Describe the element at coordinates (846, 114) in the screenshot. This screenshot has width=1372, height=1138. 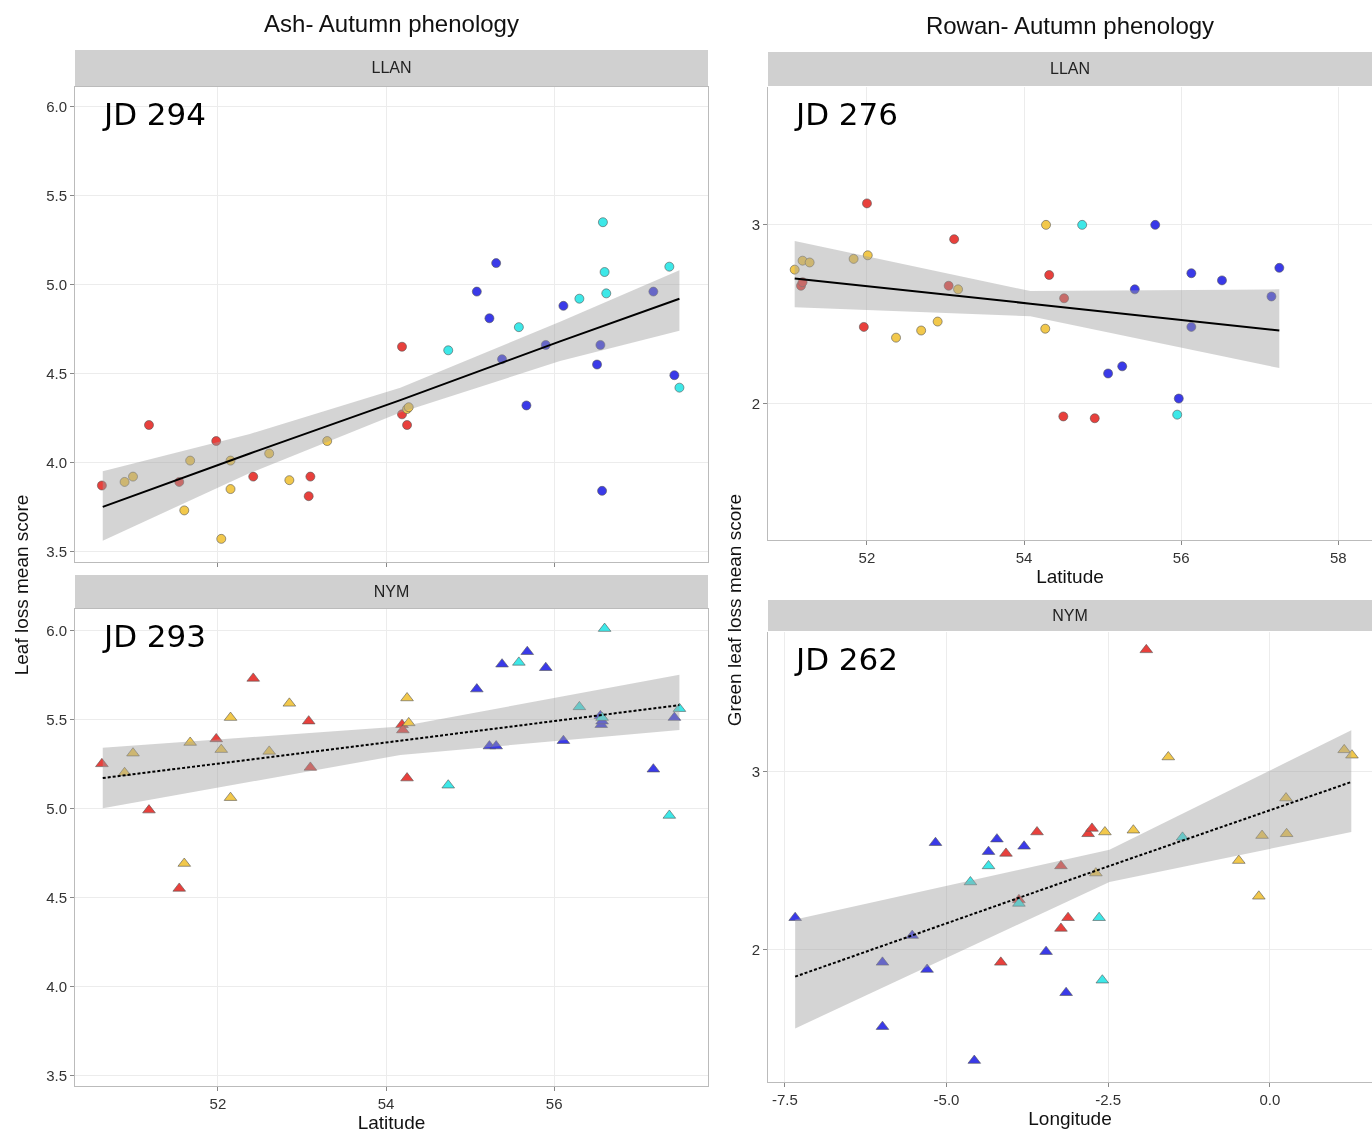
I see `annotation: JD 276` at that location.